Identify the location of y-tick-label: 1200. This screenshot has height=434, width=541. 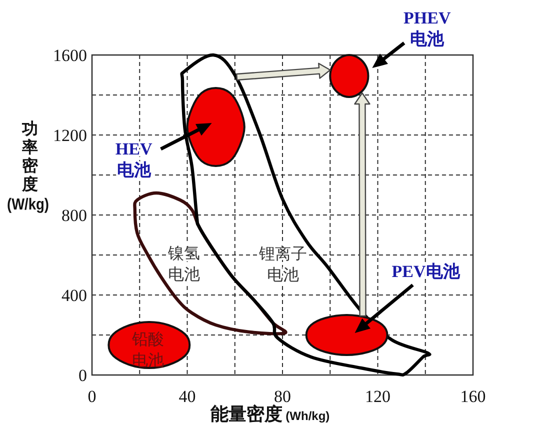
(70, 135).